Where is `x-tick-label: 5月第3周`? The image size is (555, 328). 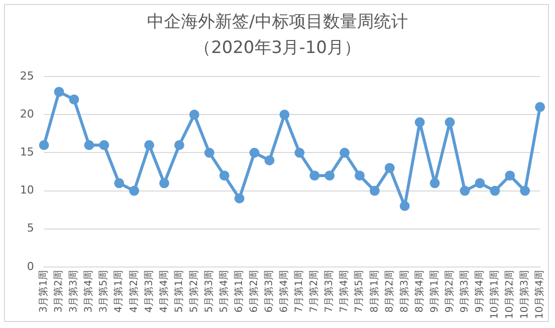
x-tick-label: 5月第3周 is located at coordinates (208, 291).